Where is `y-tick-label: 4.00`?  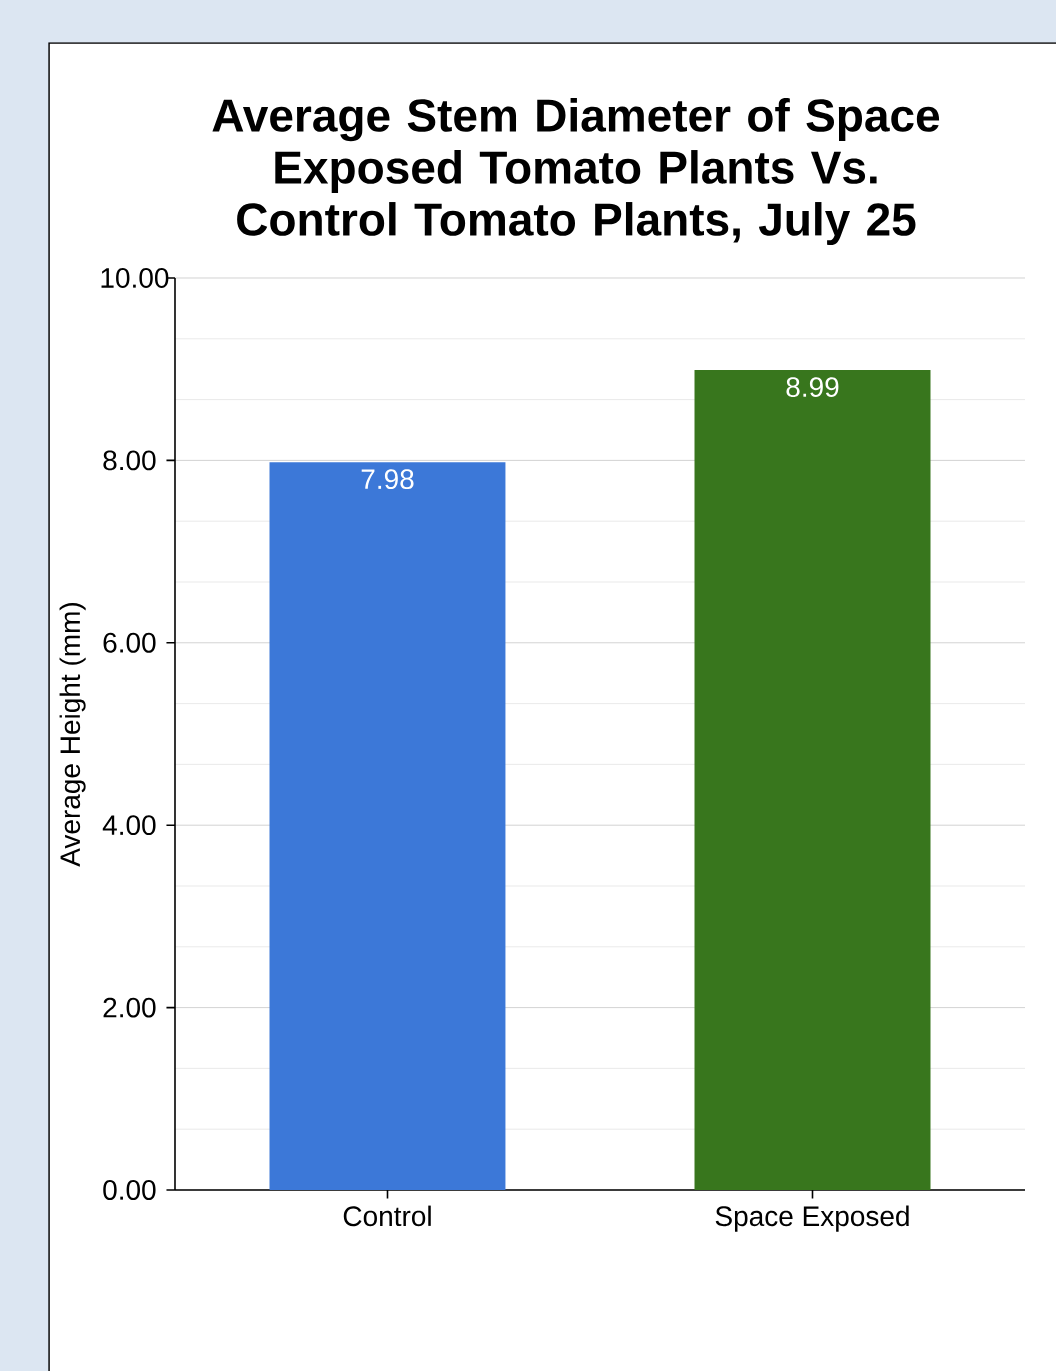
y-tick-label: 4.00 is located at coordinates (129, 825).